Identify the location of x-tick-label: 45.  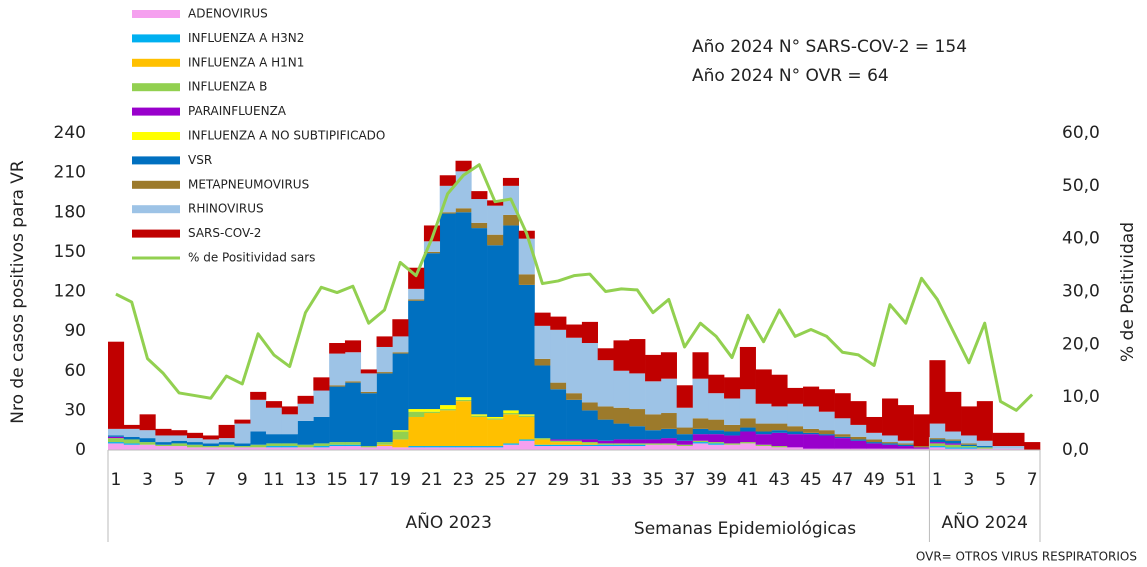
(811, 480).